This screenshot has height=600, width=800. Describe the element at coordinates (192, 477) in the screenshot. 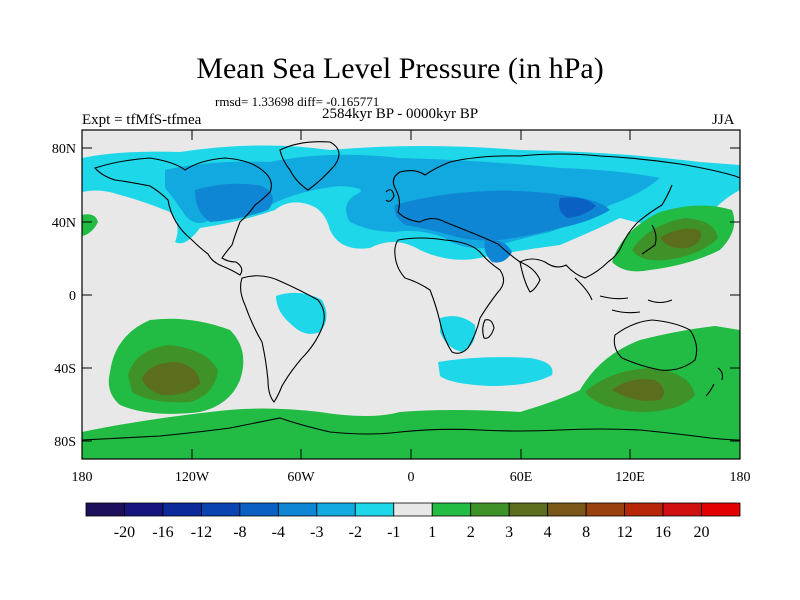

I see `lon-label-120w: 120W` at that location.